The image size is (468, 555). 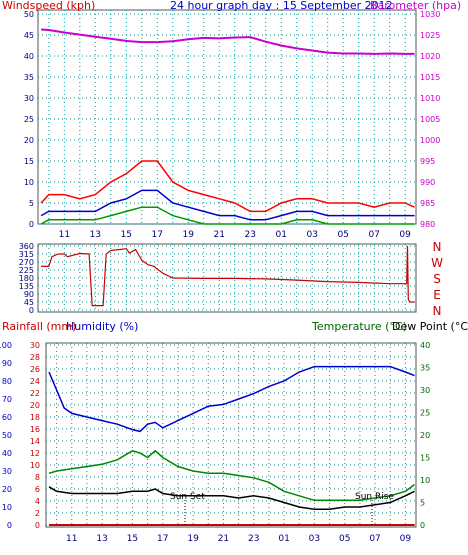 What do you see at coordinates (425, 390) in the screenshot?
I see `temperature-tick-label: 30` at bounding box center [425, 390].